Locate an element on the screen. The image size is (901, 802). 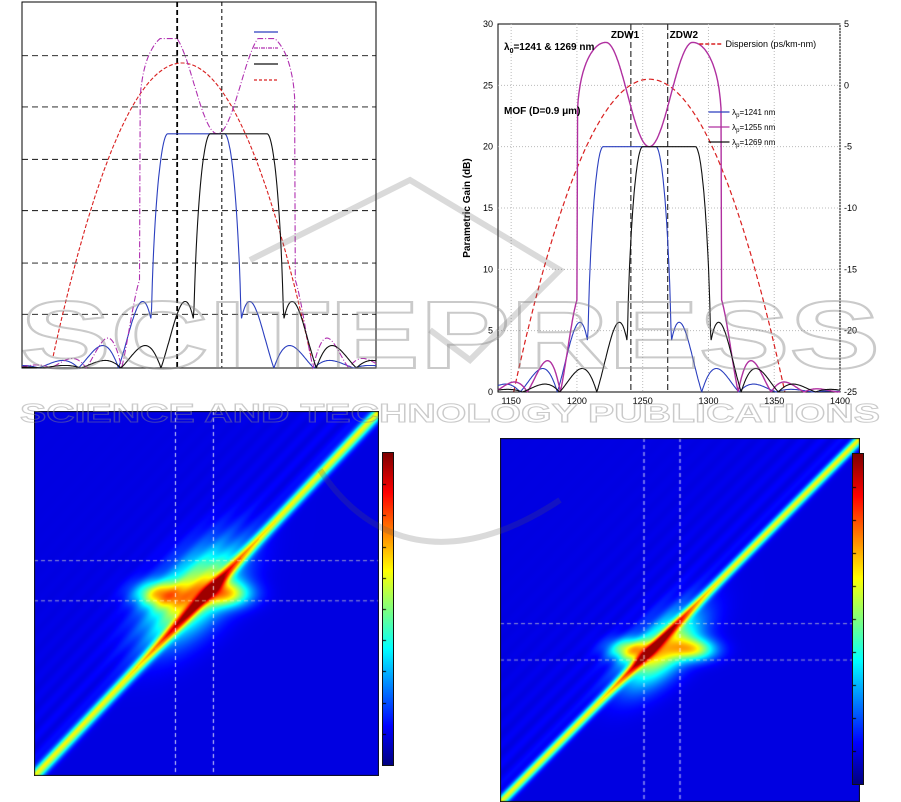
y2-axis-label: Dispersion (ps/km-nm) is located at coordinates (867, 208).